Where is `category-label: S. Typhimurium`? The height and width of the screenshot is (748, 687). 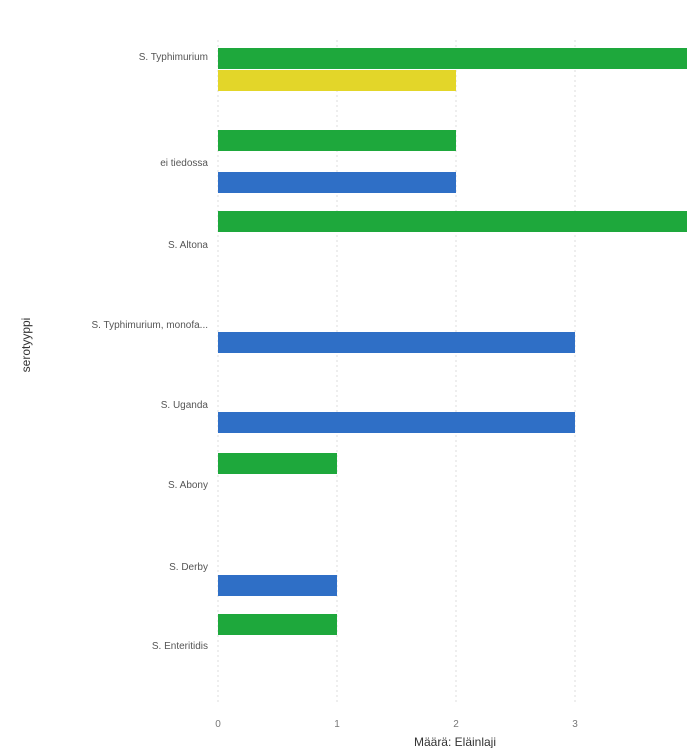 category-label: S. Typhimurium is located at coordinates (173, 57).